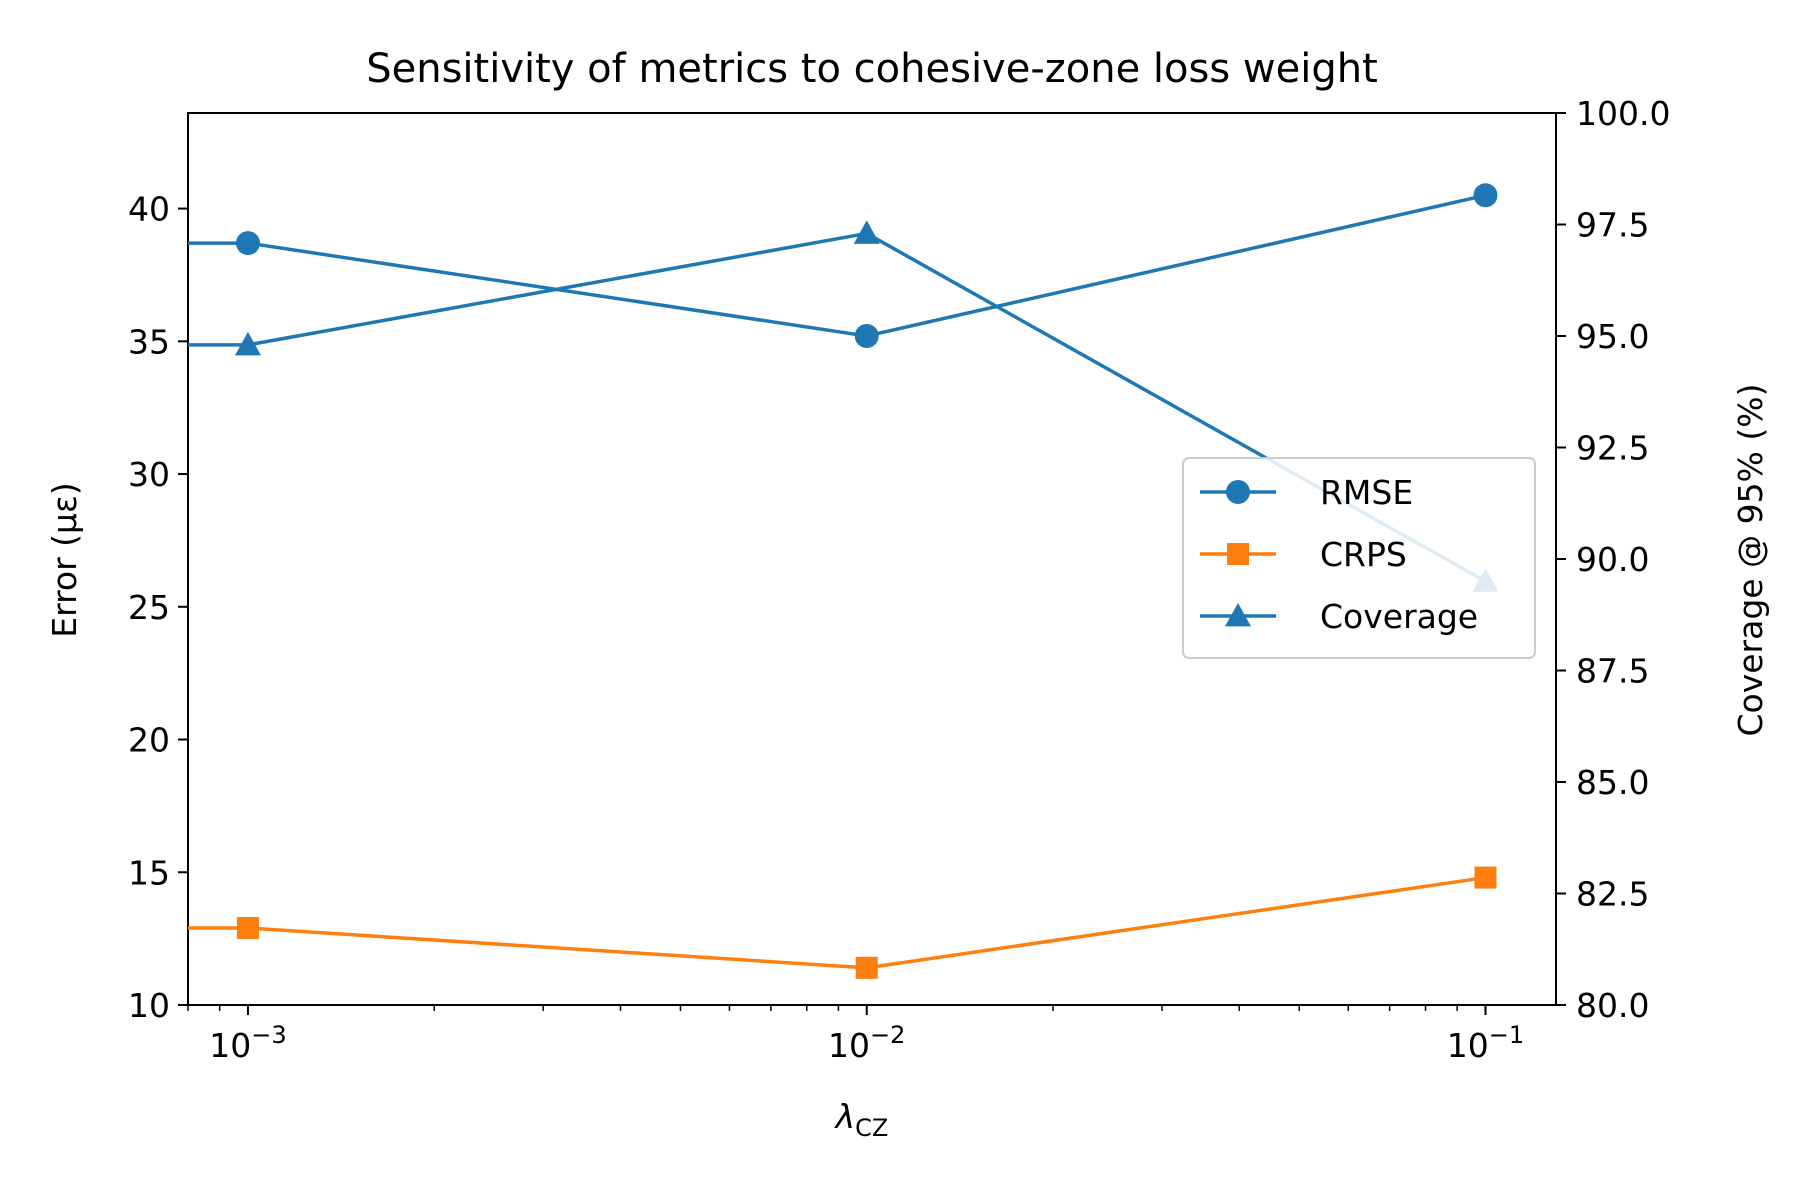 Image resolution: width=1800 pixels, height=1200 pixels. Describe the element at coordinates (149, 341) in the screenshot. I see `y-left-tick-label: 35` at that location.